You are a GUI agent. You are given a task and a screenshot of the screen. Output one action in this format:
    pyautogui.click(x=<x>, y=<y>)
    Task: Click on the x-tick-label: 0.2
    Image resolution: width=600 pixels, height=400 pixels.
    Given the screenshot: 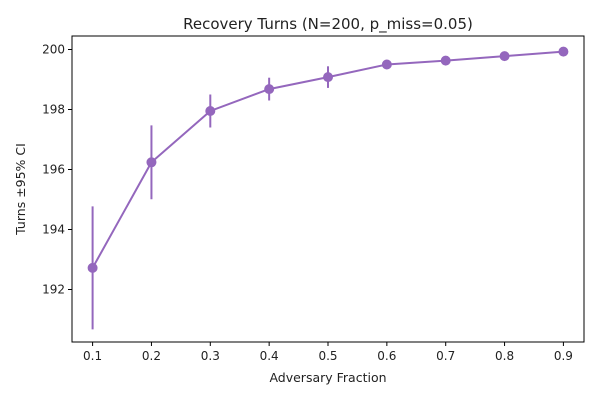 What is the action you would take?
    pyautogui.click(x=151, y=356)
    